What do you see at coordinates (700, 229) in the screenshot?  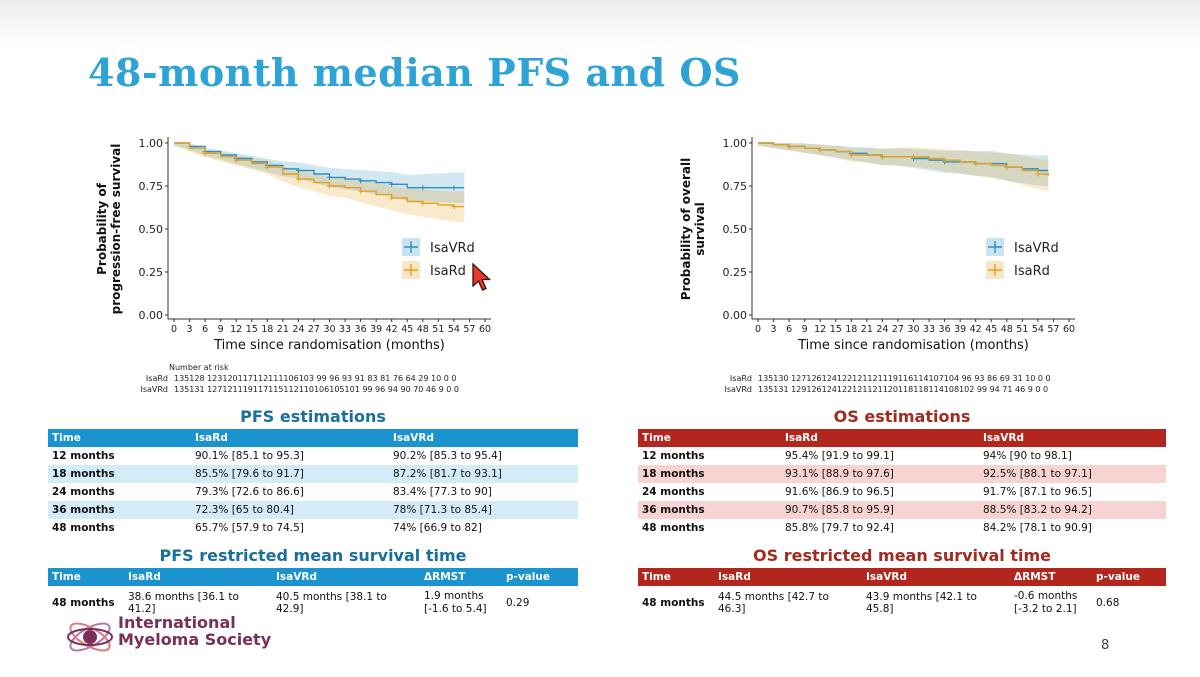 I see `y-axis-label-line2: survival` at bounding box center [700, 229].